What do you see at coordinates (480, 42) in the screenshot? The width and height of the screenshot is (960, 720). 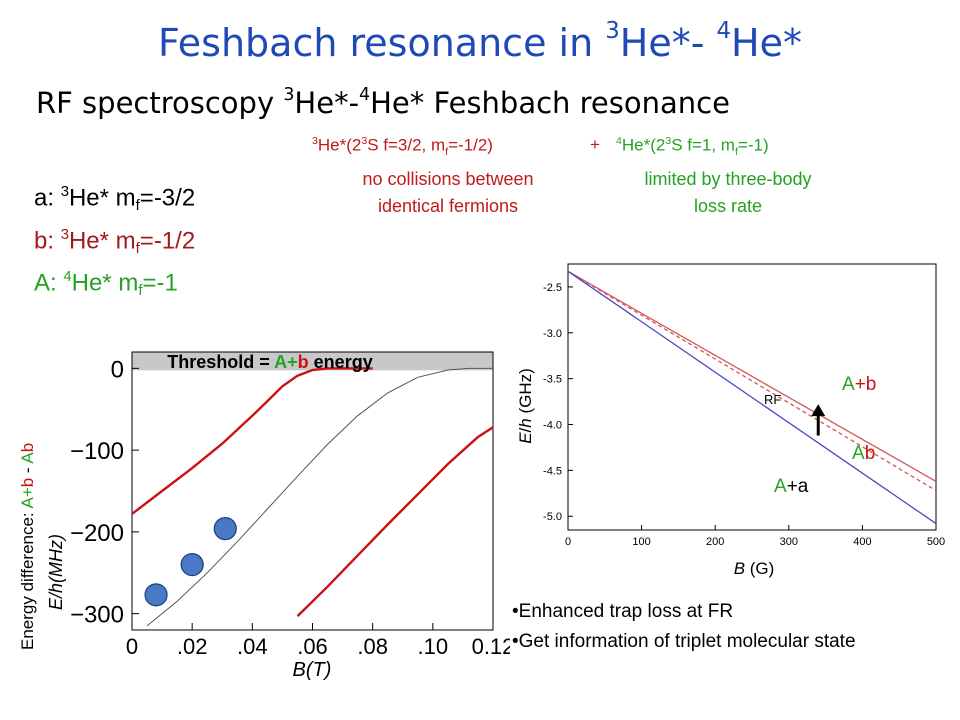 I see `page-title: Feshbach resonance in 3He*- 4He*` at bounding box center [480, 42].